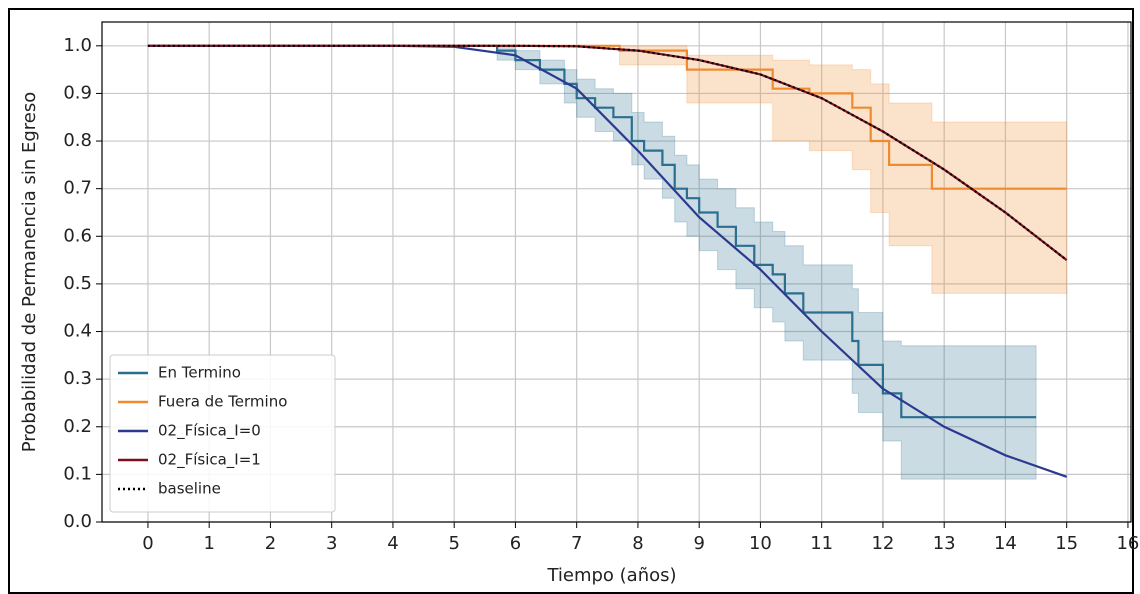 The height and width of the screenshot is (594, 1140). What do you see at coordinates (392, 543) in the screenshot?
I see `x-tick-label: 4` at bounding box center [392, 543].